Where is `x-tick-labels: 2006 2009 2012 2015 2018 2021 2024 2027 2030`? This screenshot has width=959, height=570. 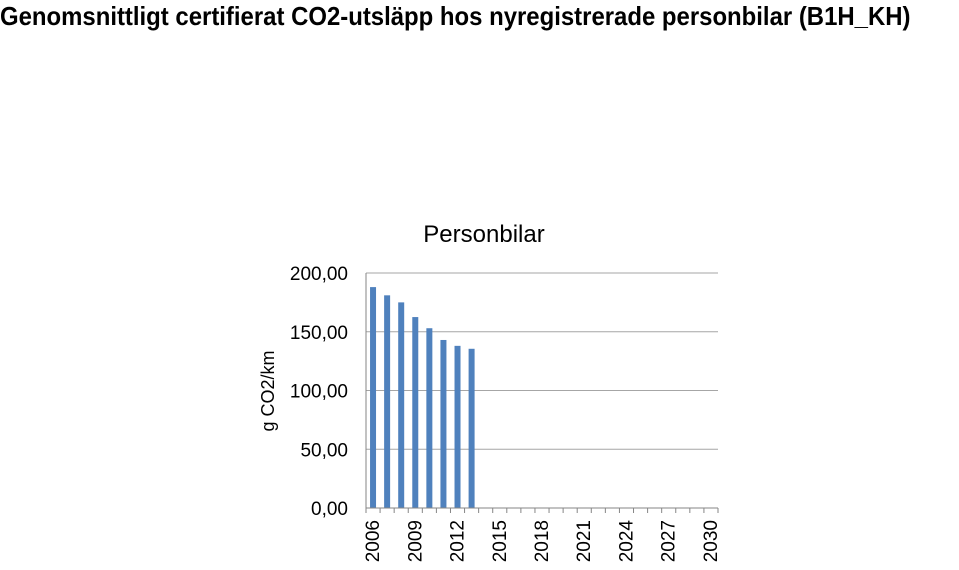
x-tick-labels: 2006 2009 2012 2015 2018 2021 2024 2027 2030 is located at coordinates (542, 541).